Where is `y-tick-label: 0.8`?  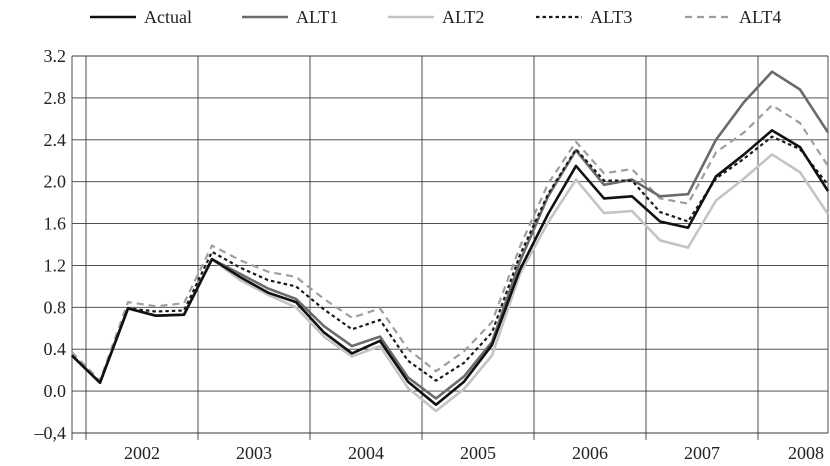
y-tick-label: 0.8 is located at coordinates (55, 307).